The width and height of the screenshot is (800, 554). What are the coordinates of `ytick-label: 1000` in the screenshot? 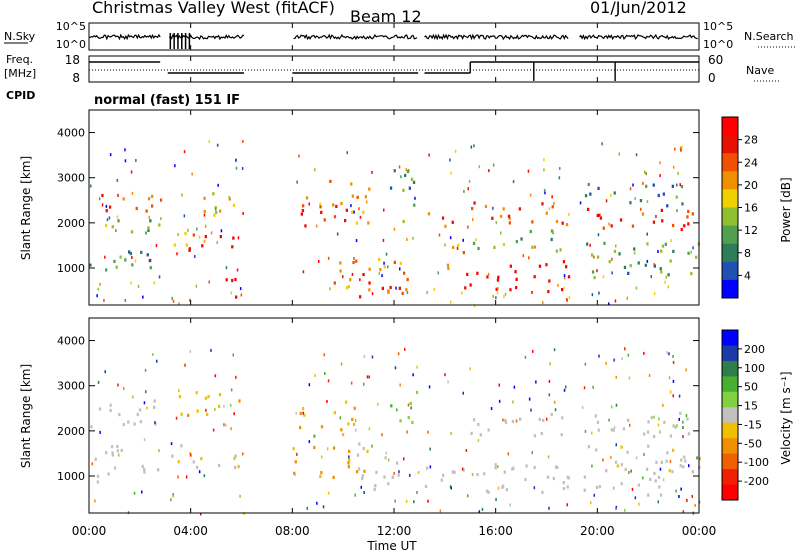 It's located at (71, 476).